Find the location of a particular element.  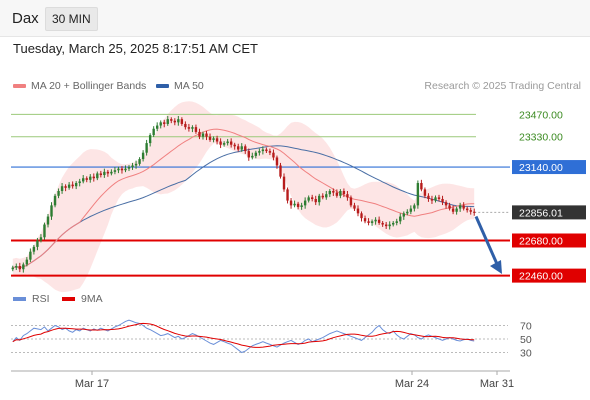

x-tick-label: Mar 24 is located at coordinates (412, 384).